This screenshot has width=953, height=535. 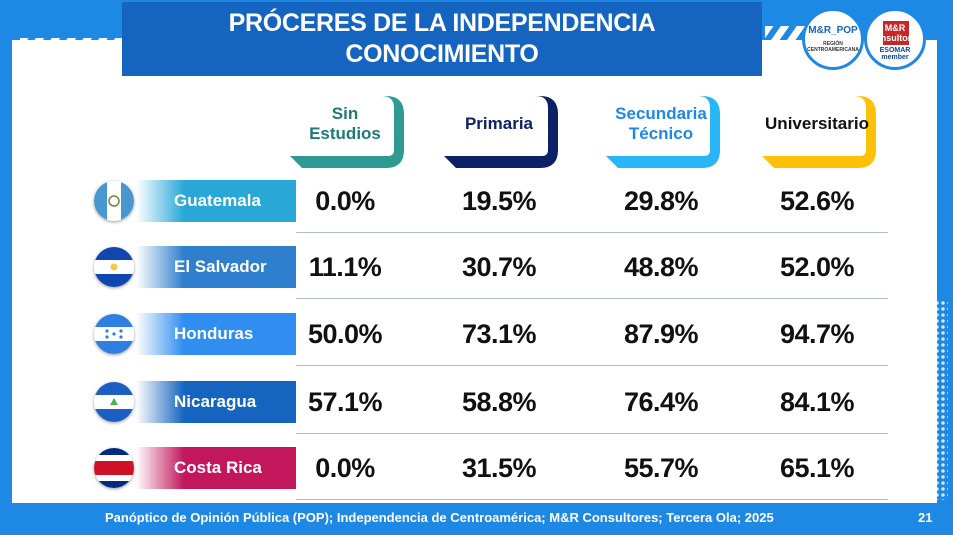 I want to click on pop-logo-name: M&R_POP, so click(x=833, y=30).